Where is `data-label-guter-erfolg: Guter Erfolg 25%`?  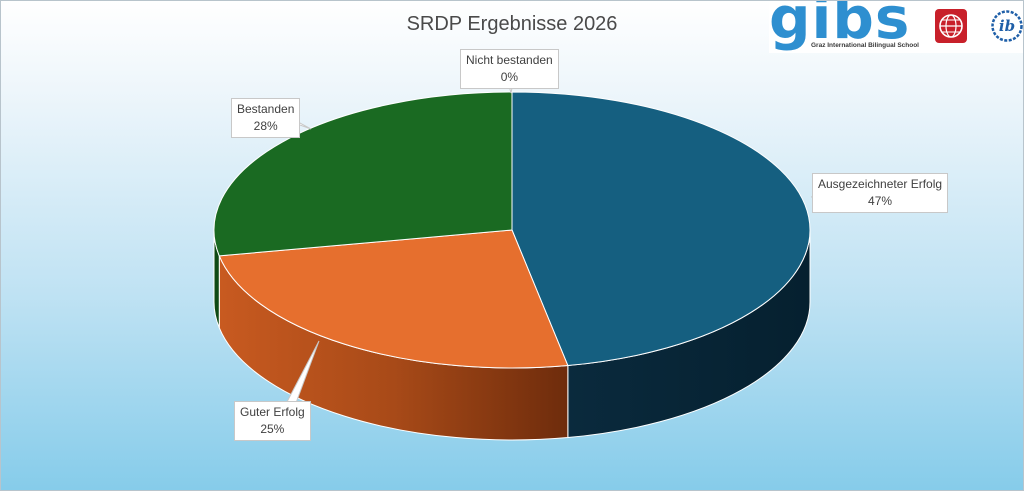
data-label-guter-erfolg: Guter Erfolg 25% is located at coordinates (272, 421).